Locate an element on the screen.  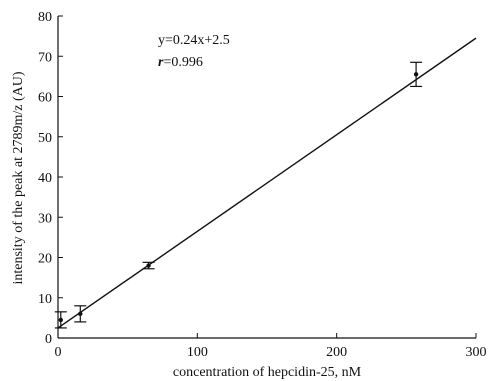
x-tick-label-100: 100 is located at coordinates (197, 352).